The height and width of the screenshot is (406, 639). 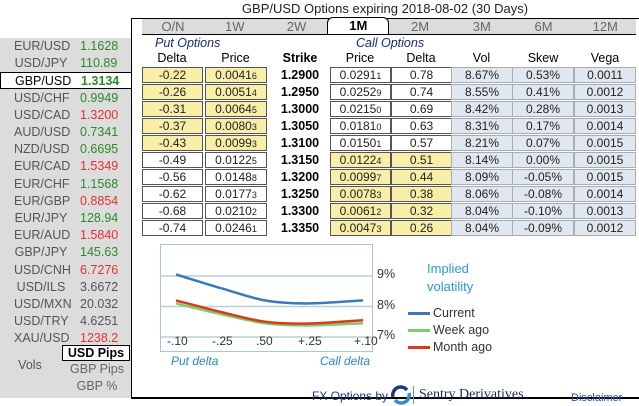 What do you see at coordinates (379, 76) in the screenshot?
I see `price-pip: 1` at bounding box center [379, 76].